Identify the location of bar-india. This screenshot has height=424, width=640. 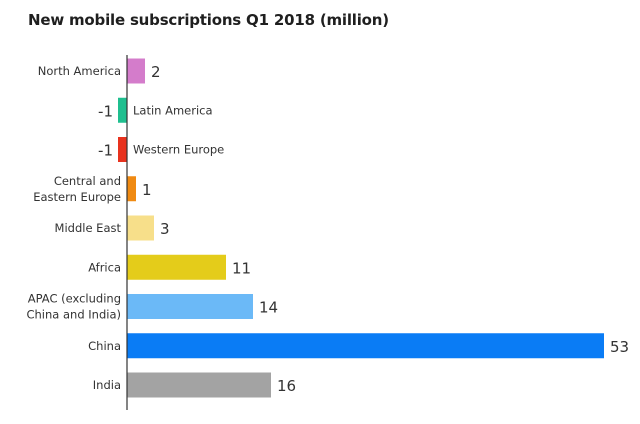
(199, 385).